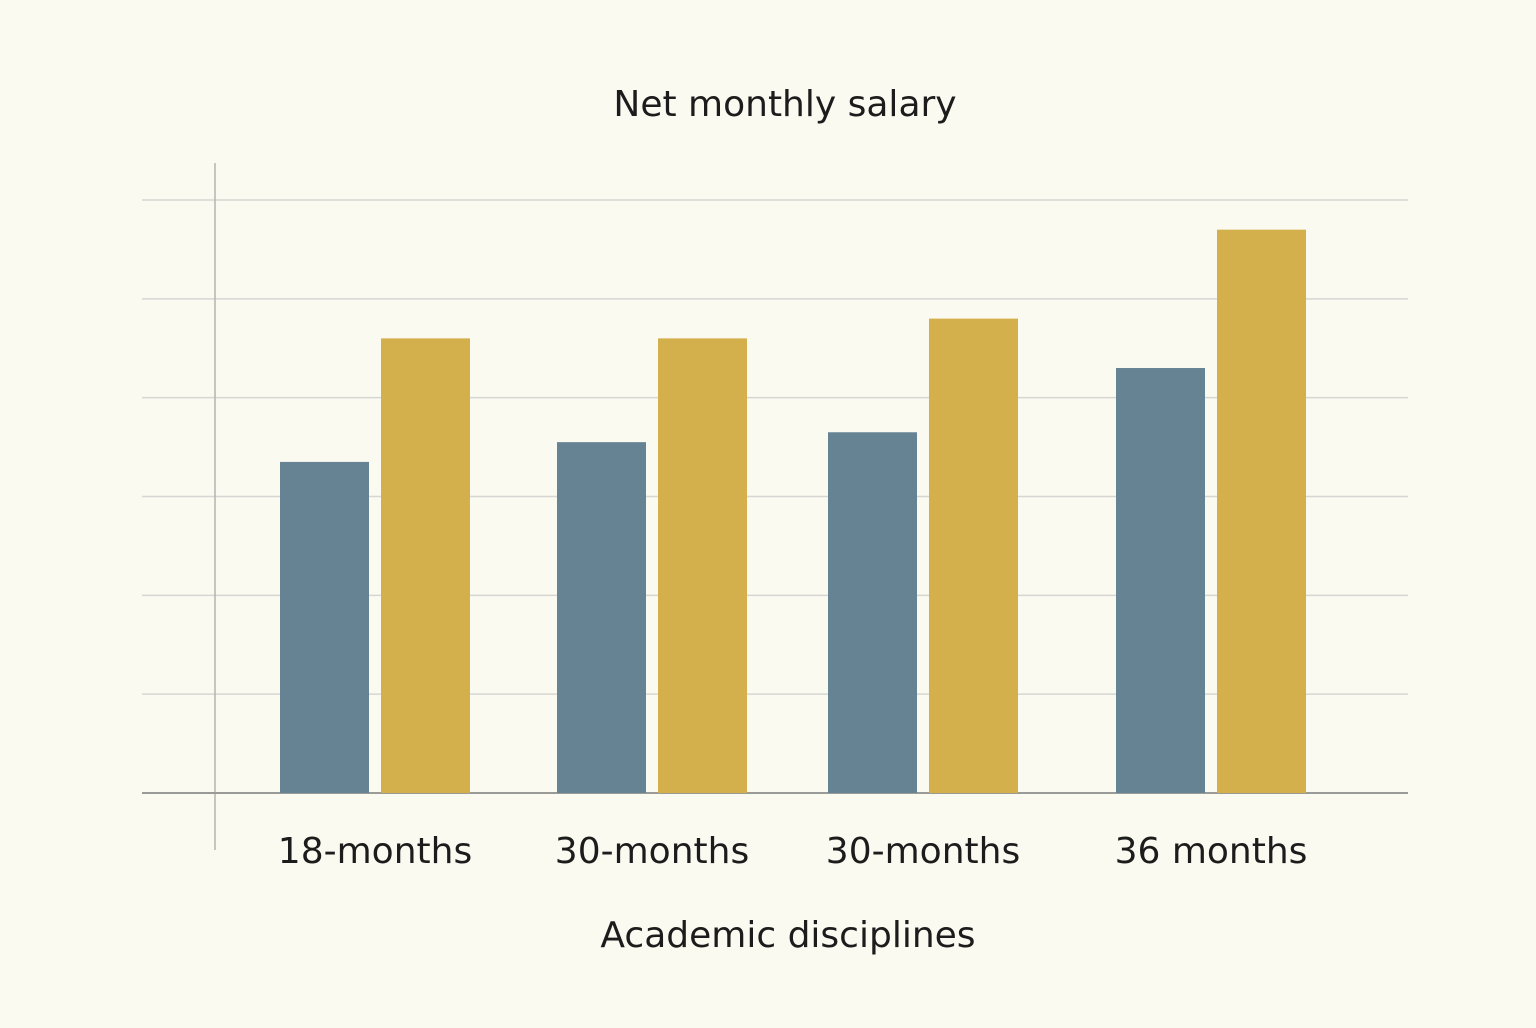 The image size is (1536, 1028). What do you see at coordinates (375, 851) in the screenshot?
I see `x-tick-label: 18-months` at bounding box center [375, 851].